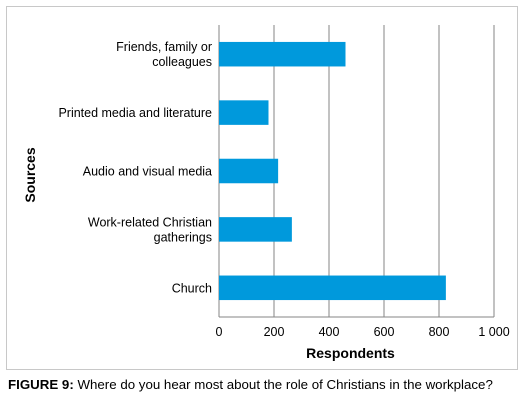 Image resolution: width=526 pixels, height=407 pixels. Describe the element at coordinates (384, 332) in the screenshot. I see `x-tick-label-600: 600` at that location.